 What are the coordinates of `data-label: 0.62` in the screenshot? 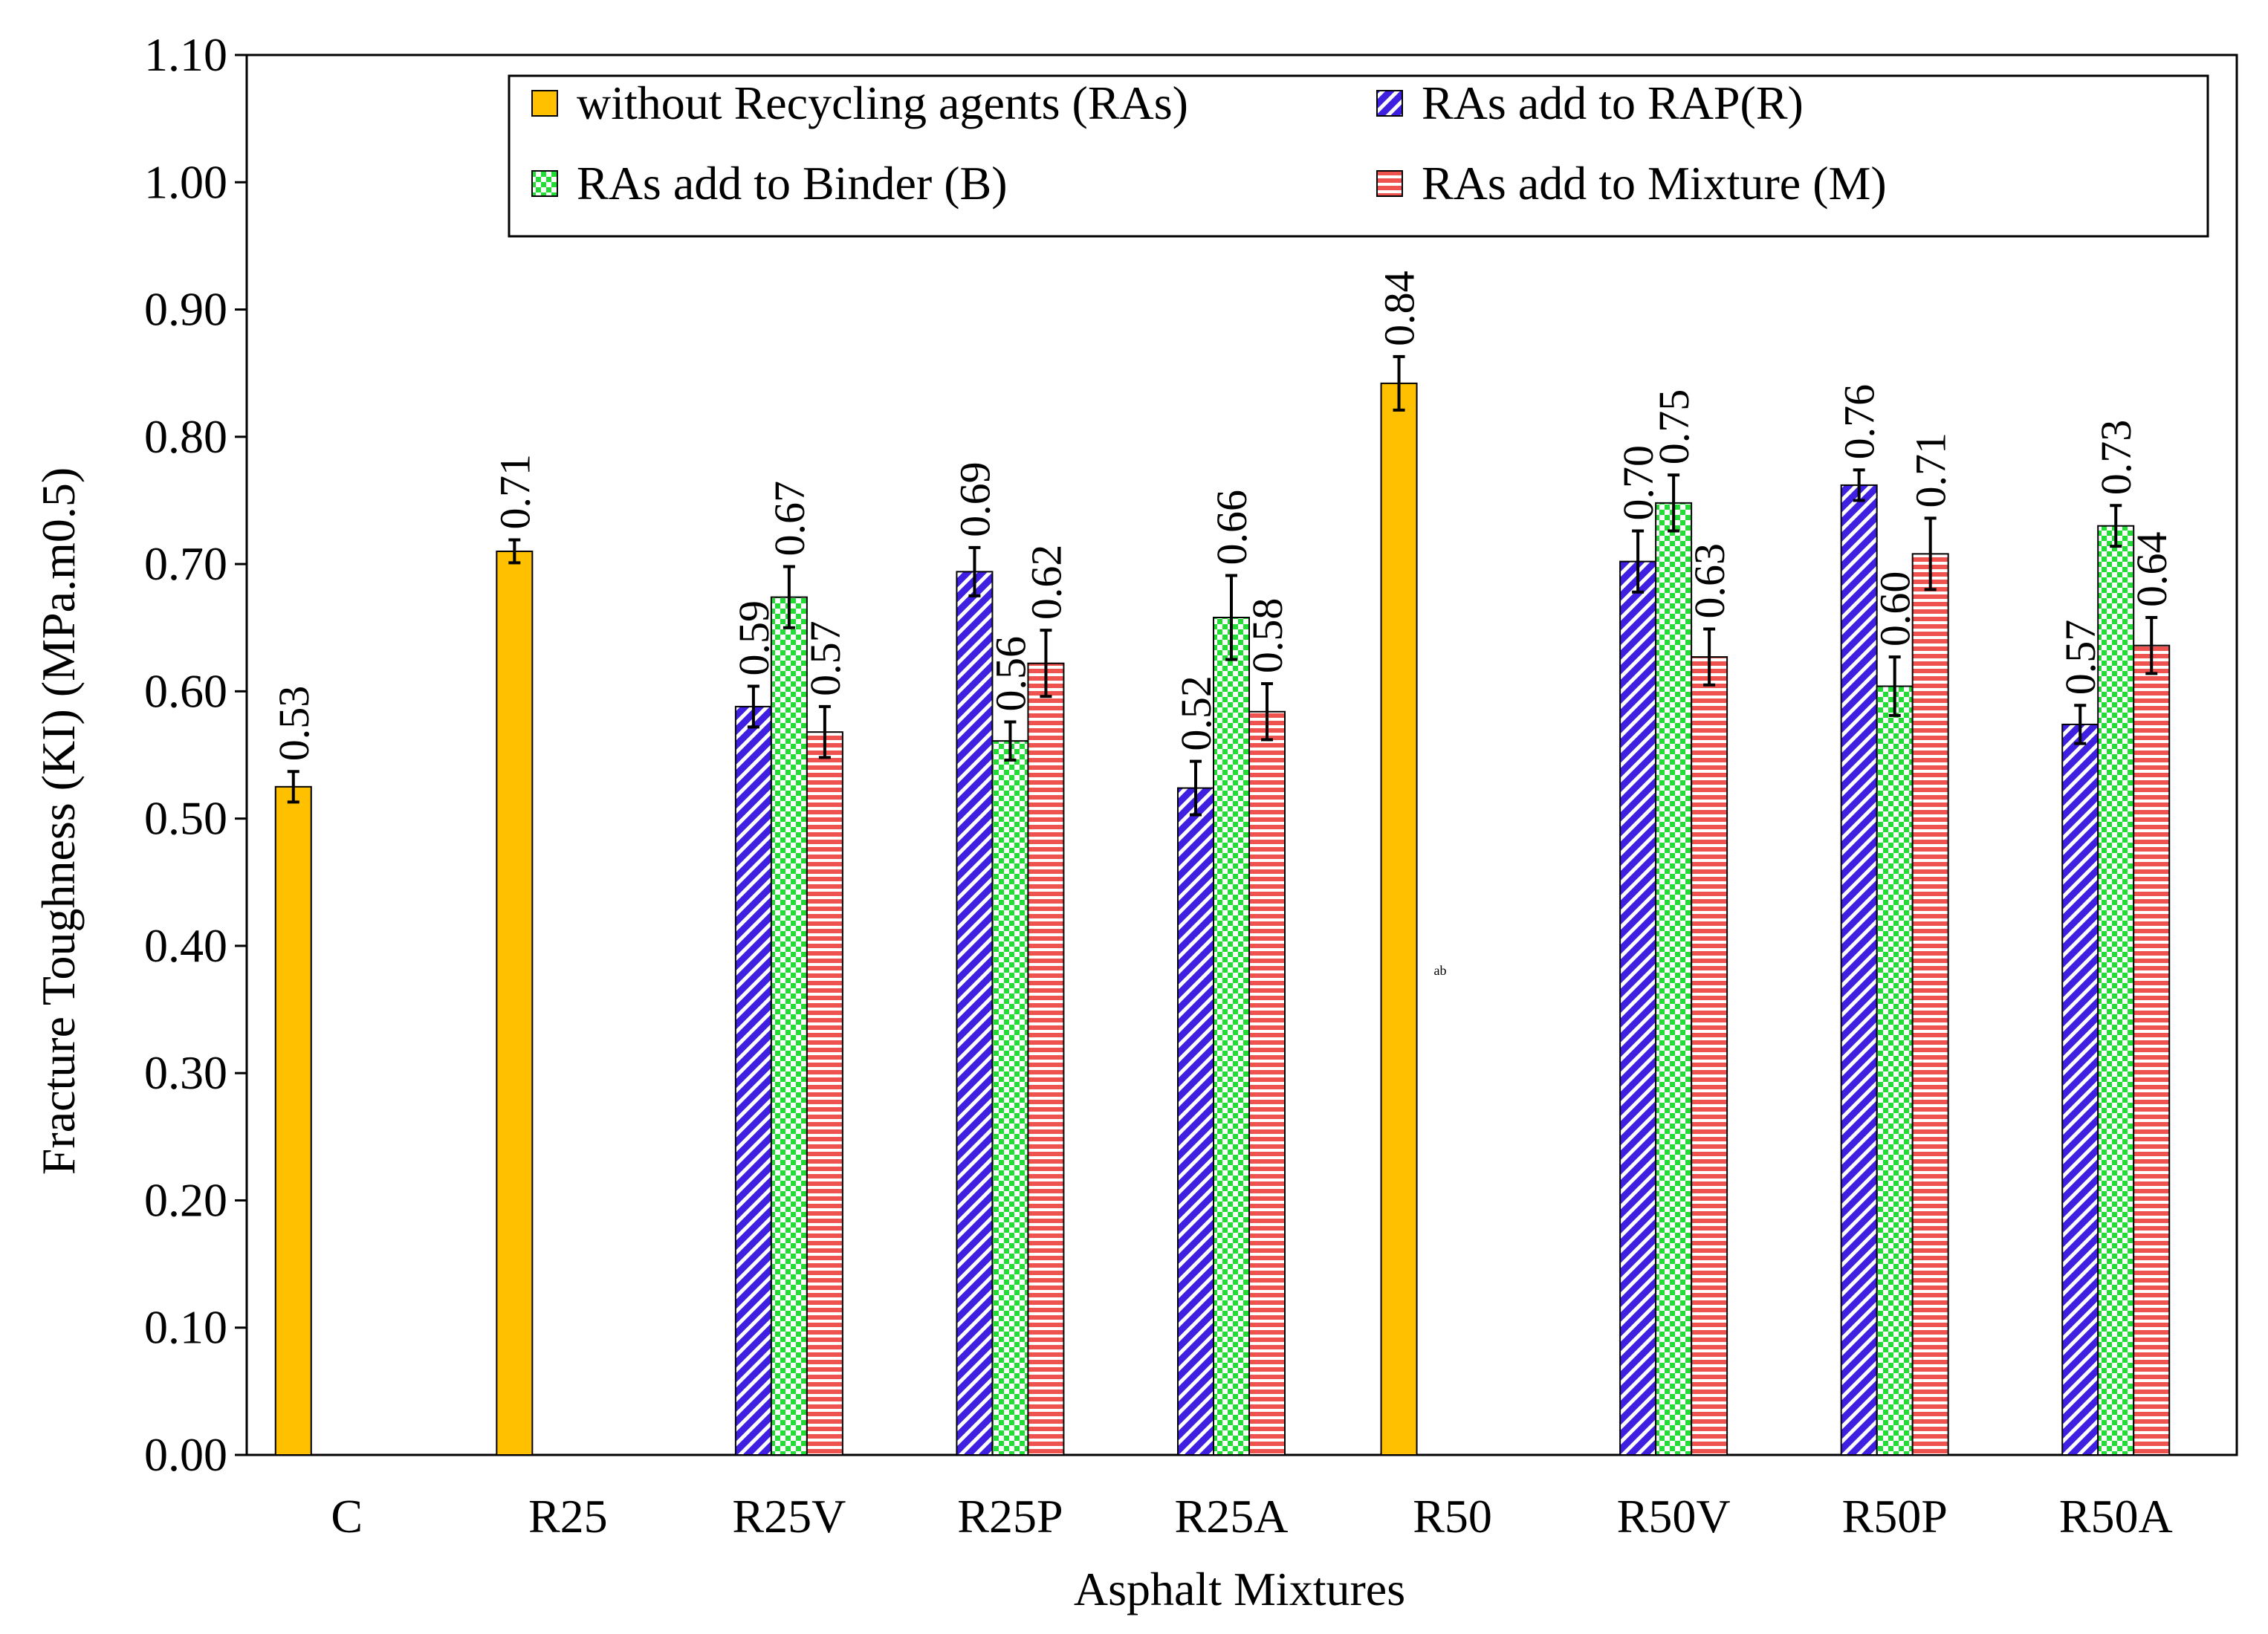 It's located at (1046, 582).